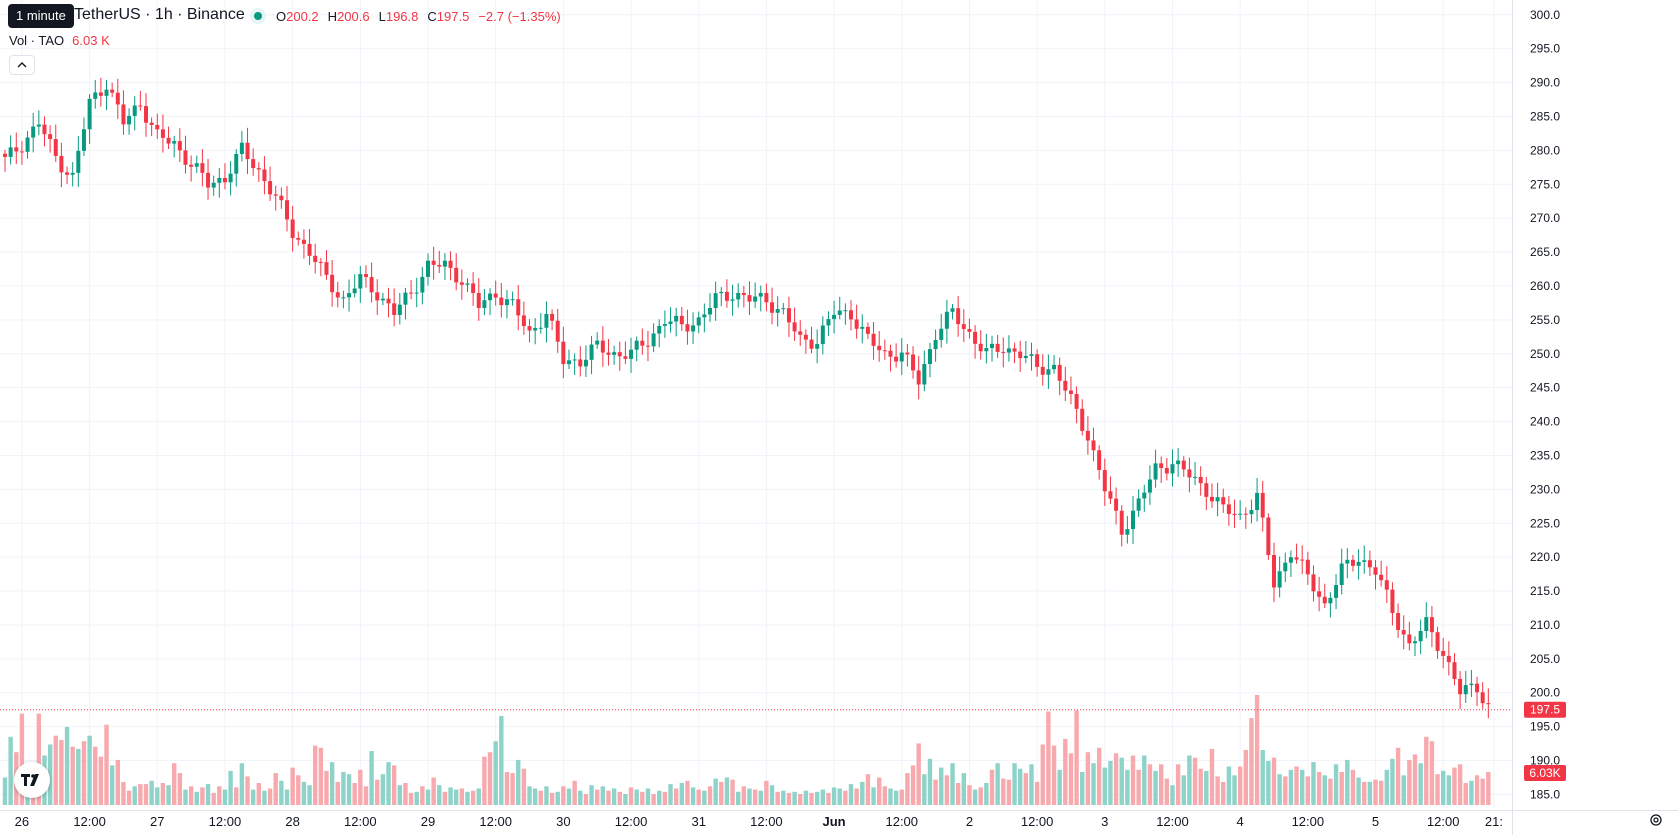  What do you see at coordinates (59, 40) in the screenshot?
I see `volume-legend: Vol · TAO 6.03 K` at bounding box center [59, 40].